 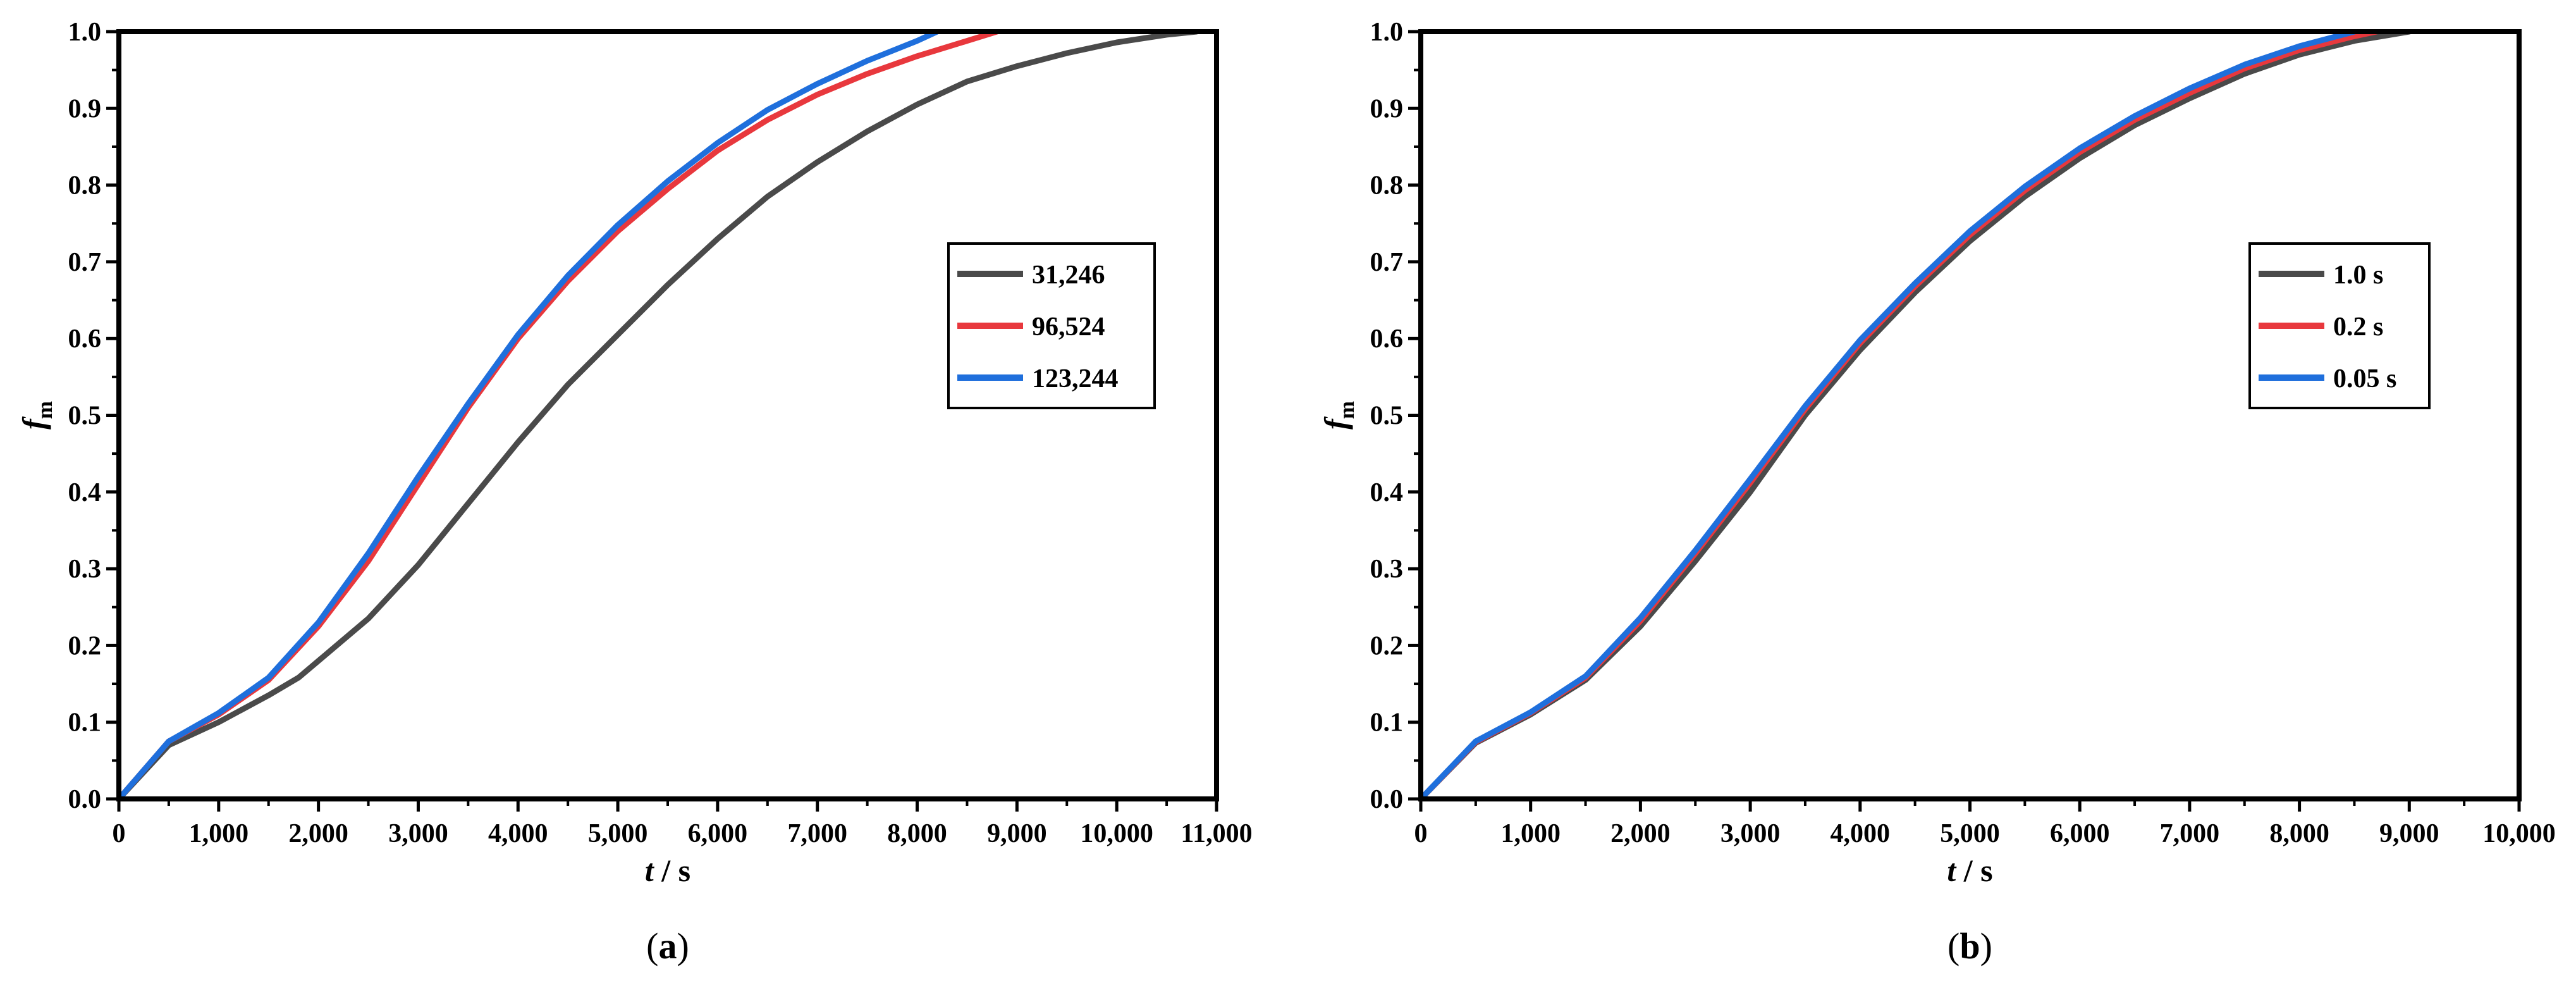 I want to click on legend-label-2: 0.05 s, so click(x=2364, y=378).